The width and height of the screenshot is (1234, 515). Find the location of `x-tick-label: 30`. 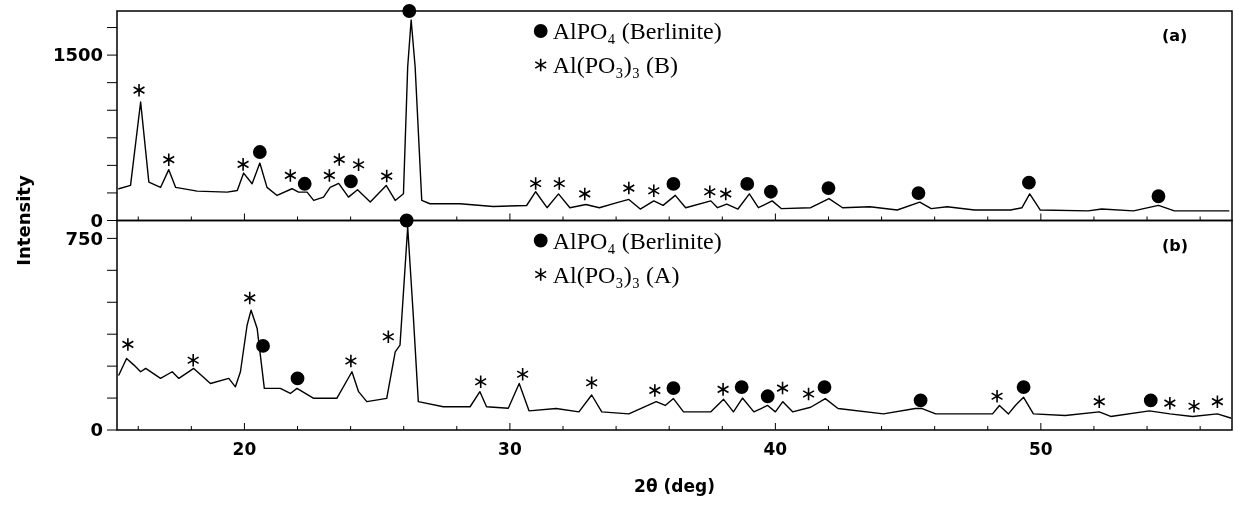

x-tick-label: 30 is located at coordinates (510, 449).